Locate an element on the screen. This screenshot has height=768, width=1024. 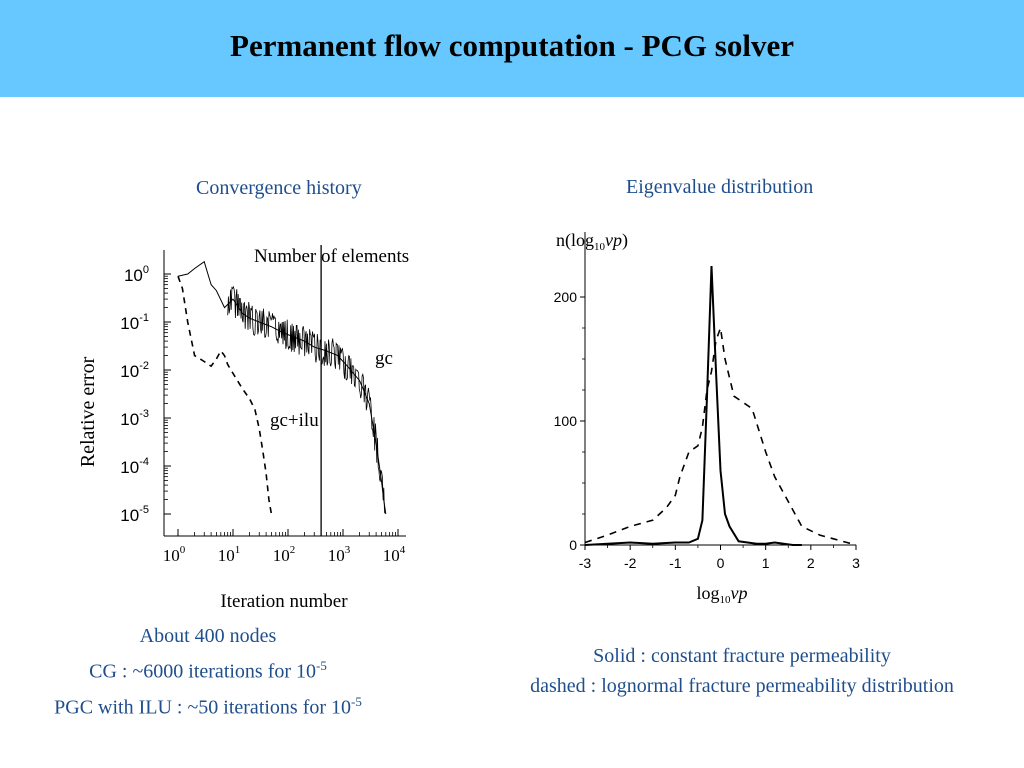
series-solid-line is located at coordinates (693, 405).